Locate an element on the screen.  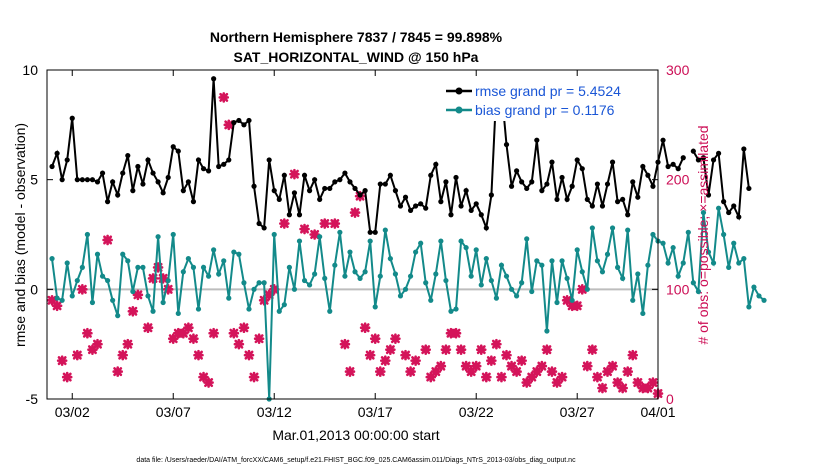
y-tick-label-2: 5 is located at coordinates (34, 180).